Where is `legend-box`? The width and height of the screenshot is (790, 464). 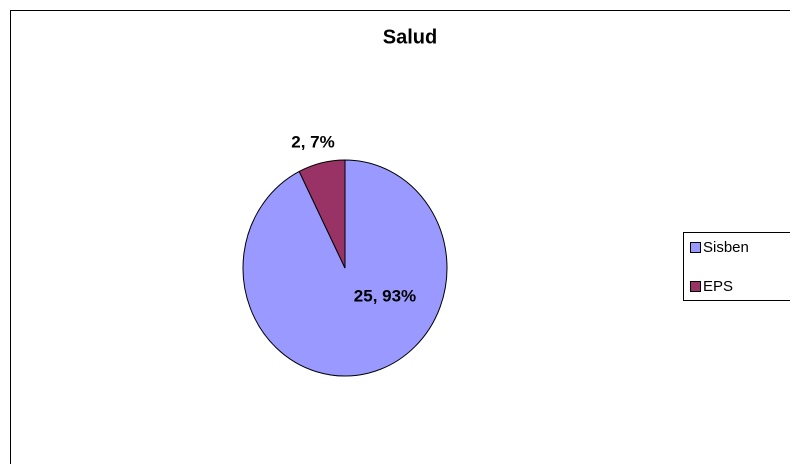
legend-box is located at coordinates (736, 266).